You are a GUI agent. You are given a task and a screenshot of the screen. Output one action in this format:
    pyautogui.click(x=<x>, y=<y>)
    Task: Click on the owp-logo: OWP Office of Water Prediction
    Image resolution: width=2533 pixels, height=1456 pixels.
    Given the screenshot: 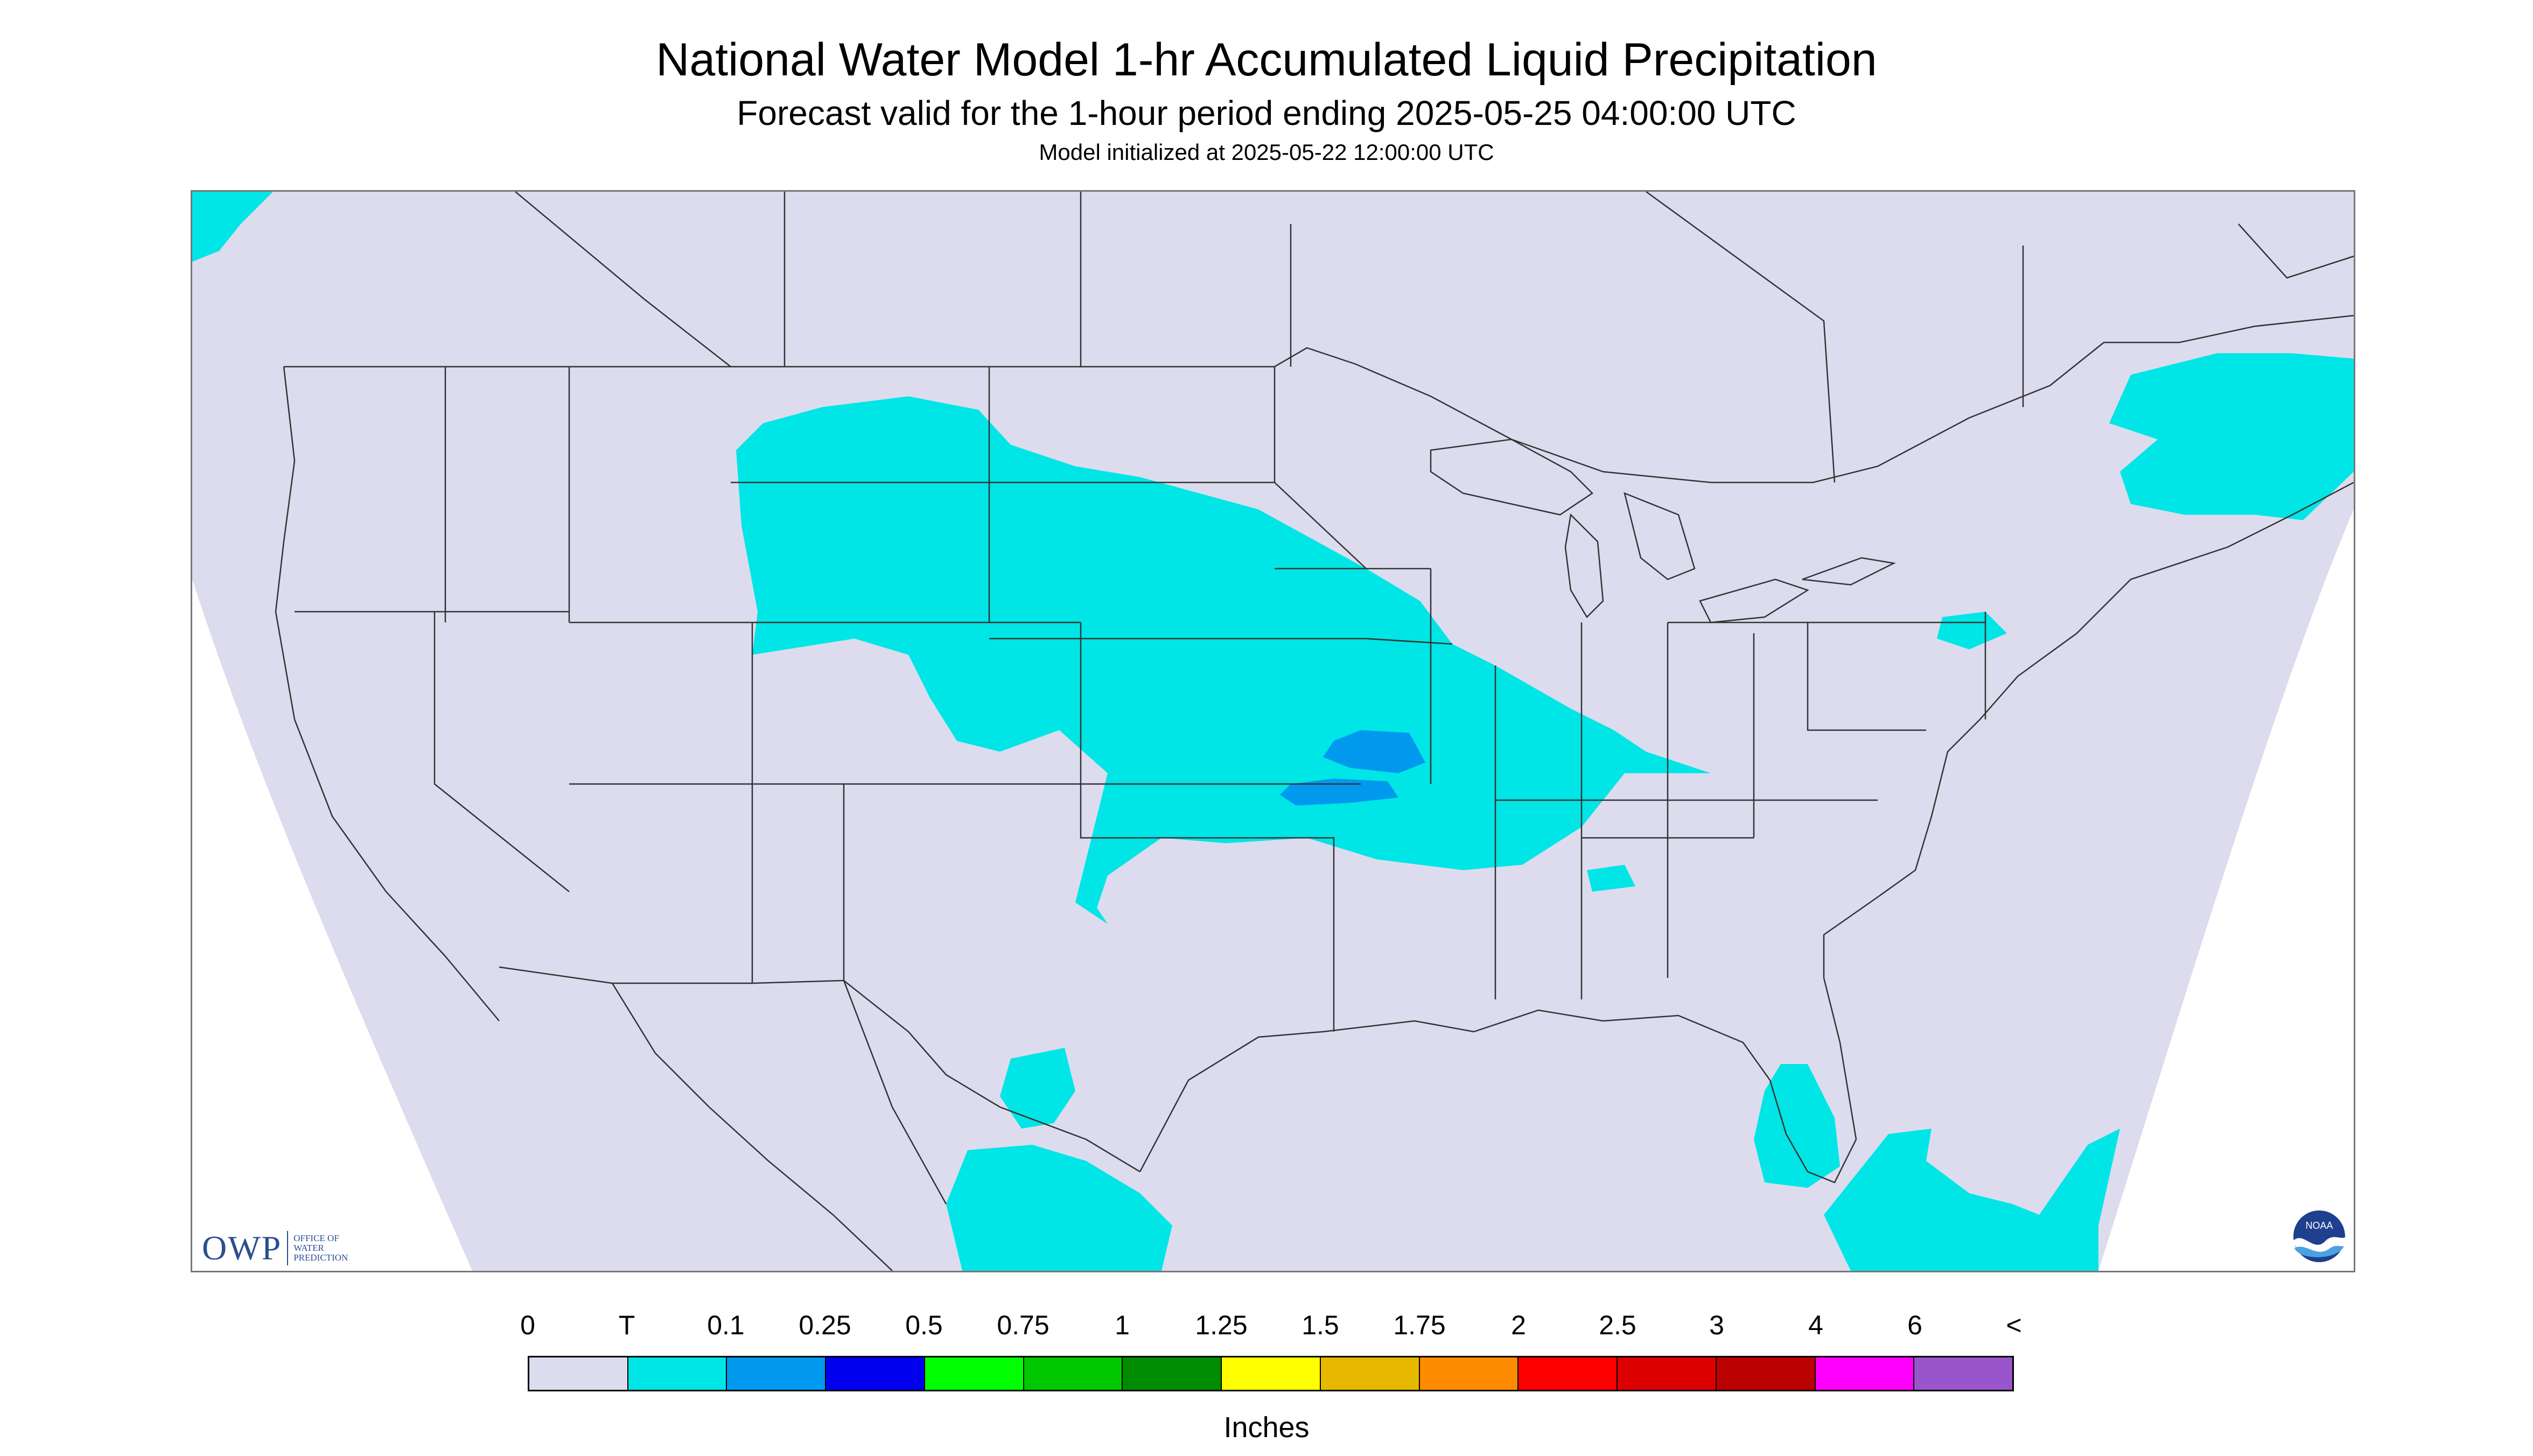 What is the action you would take?
    pyautogui.click(x=275, y=1248)
    